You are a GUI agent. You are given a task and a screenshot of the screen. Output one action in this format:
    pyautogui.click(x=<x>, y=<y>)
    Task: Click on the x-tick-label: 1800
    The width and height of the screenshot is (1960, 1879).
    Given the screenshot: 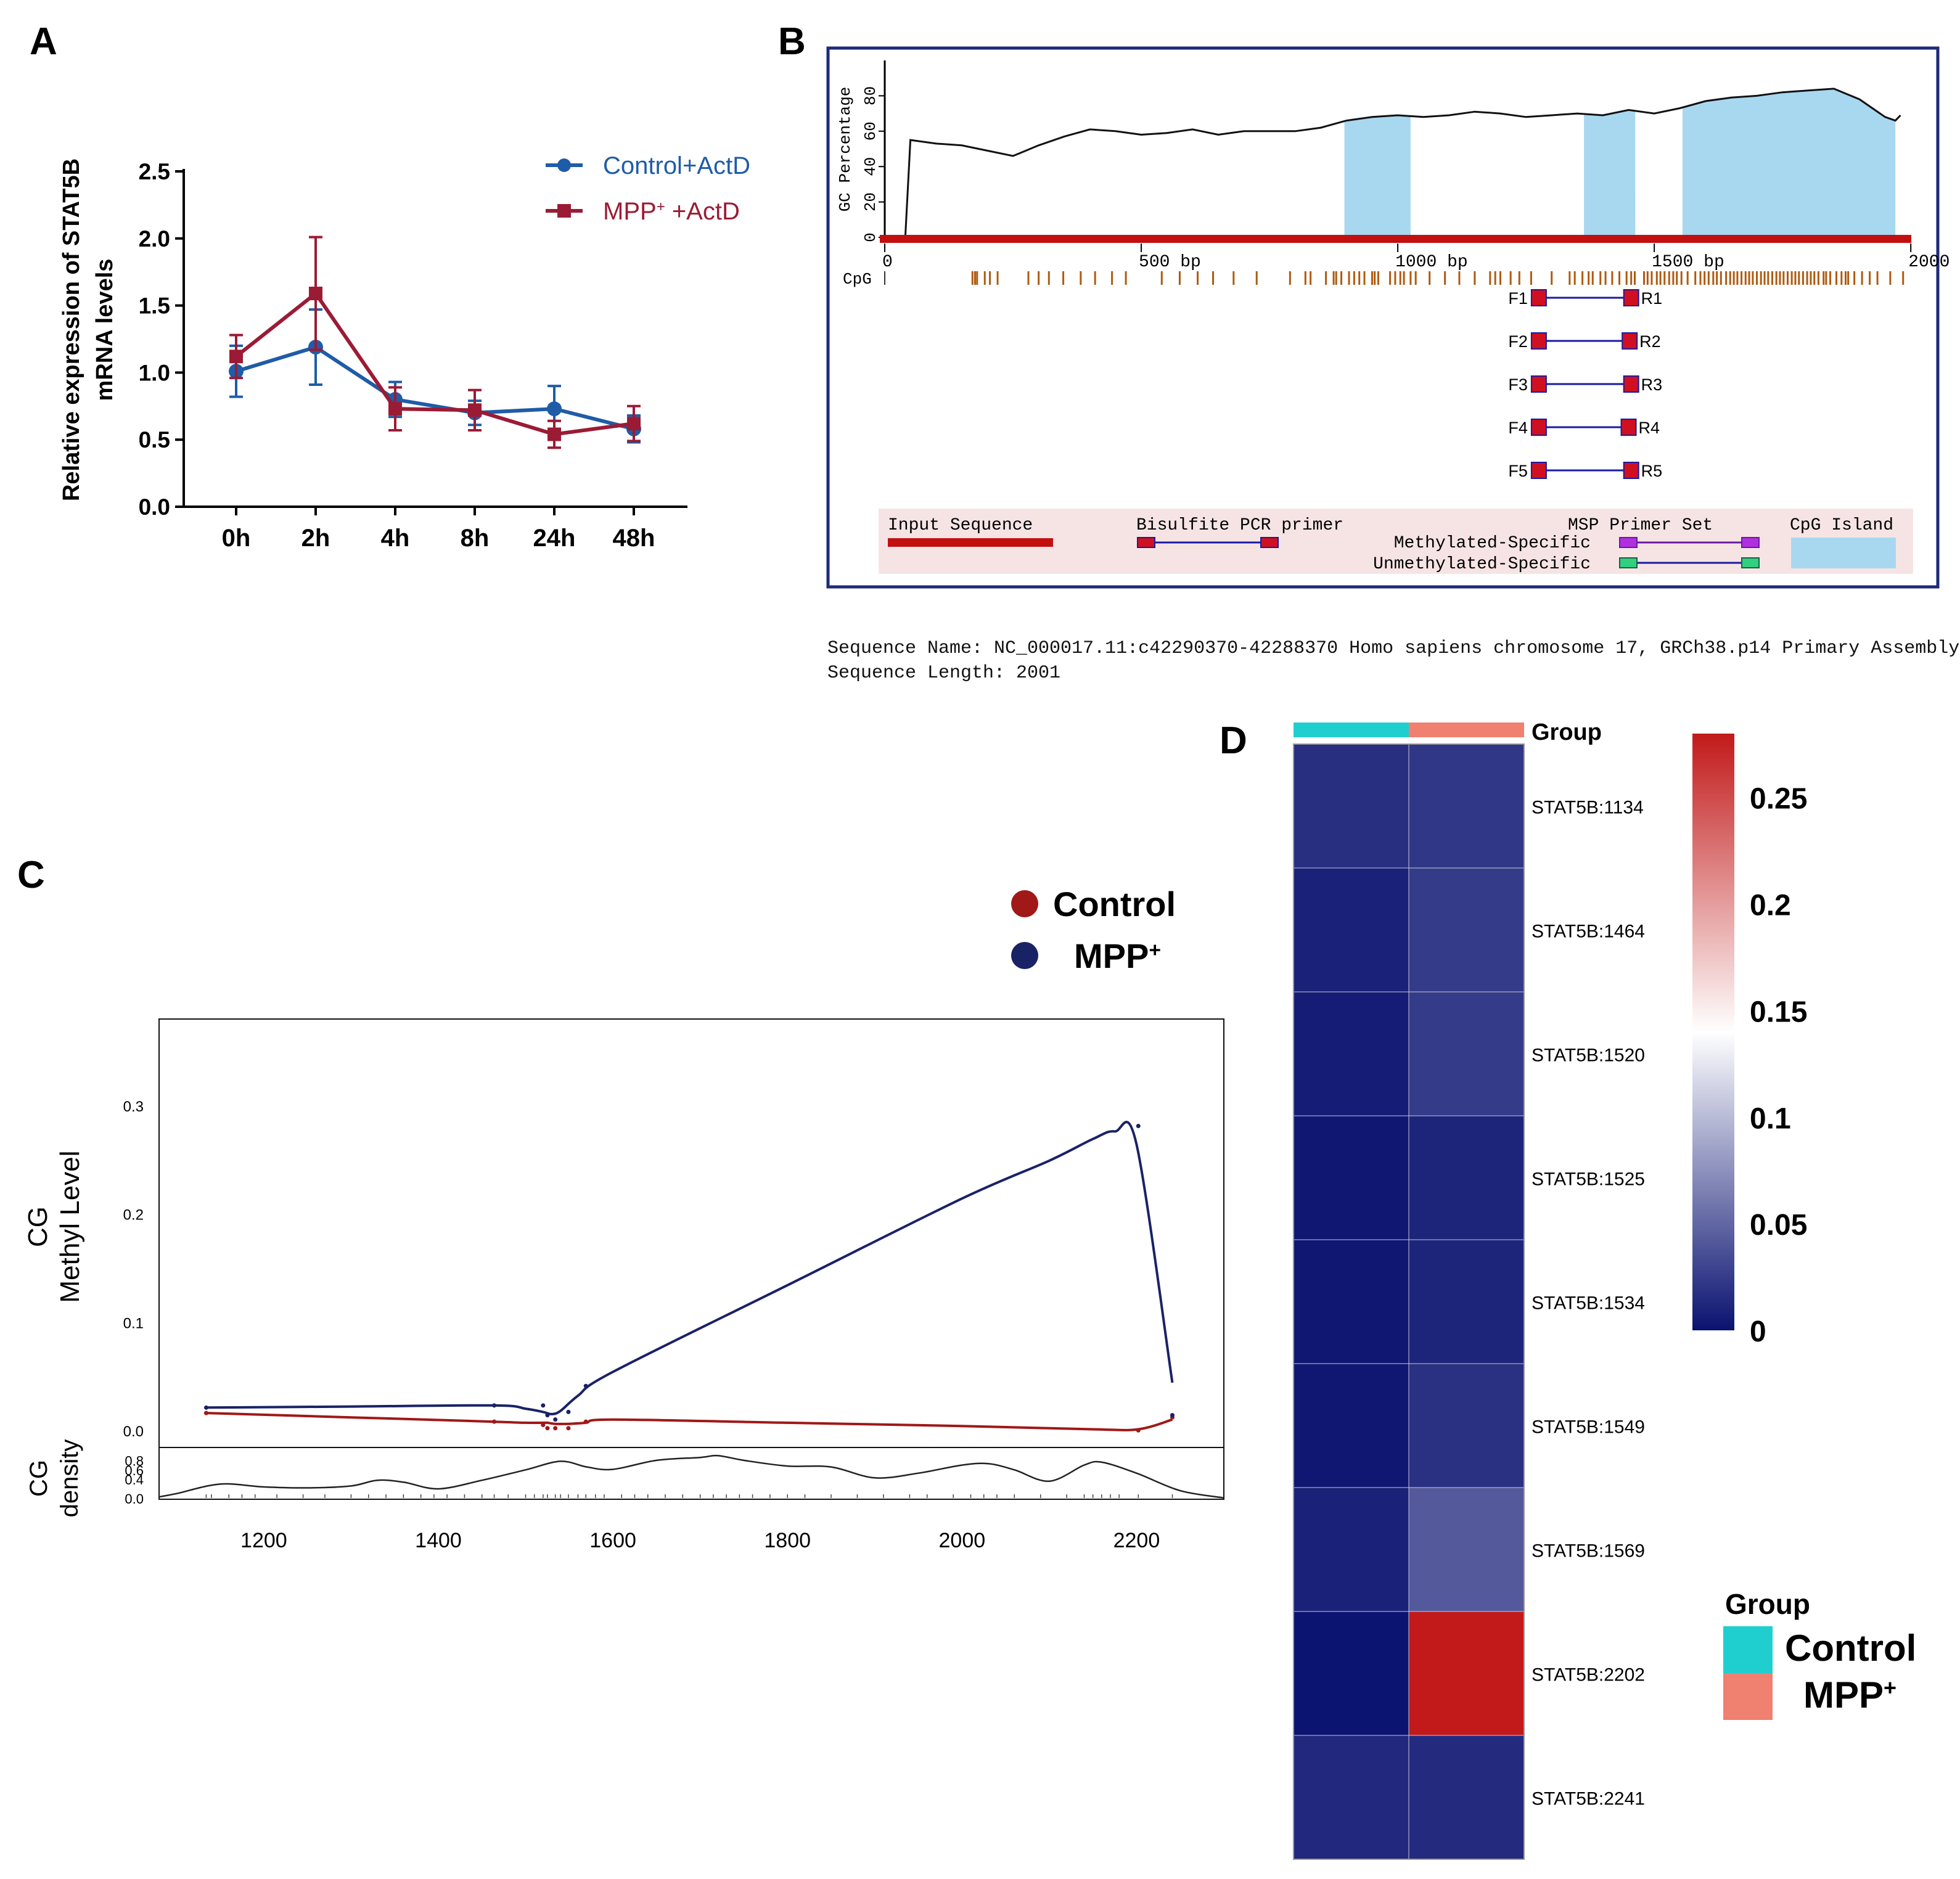 What is the action you would take?
    pyautogui.click(x=787, y=1541)
    